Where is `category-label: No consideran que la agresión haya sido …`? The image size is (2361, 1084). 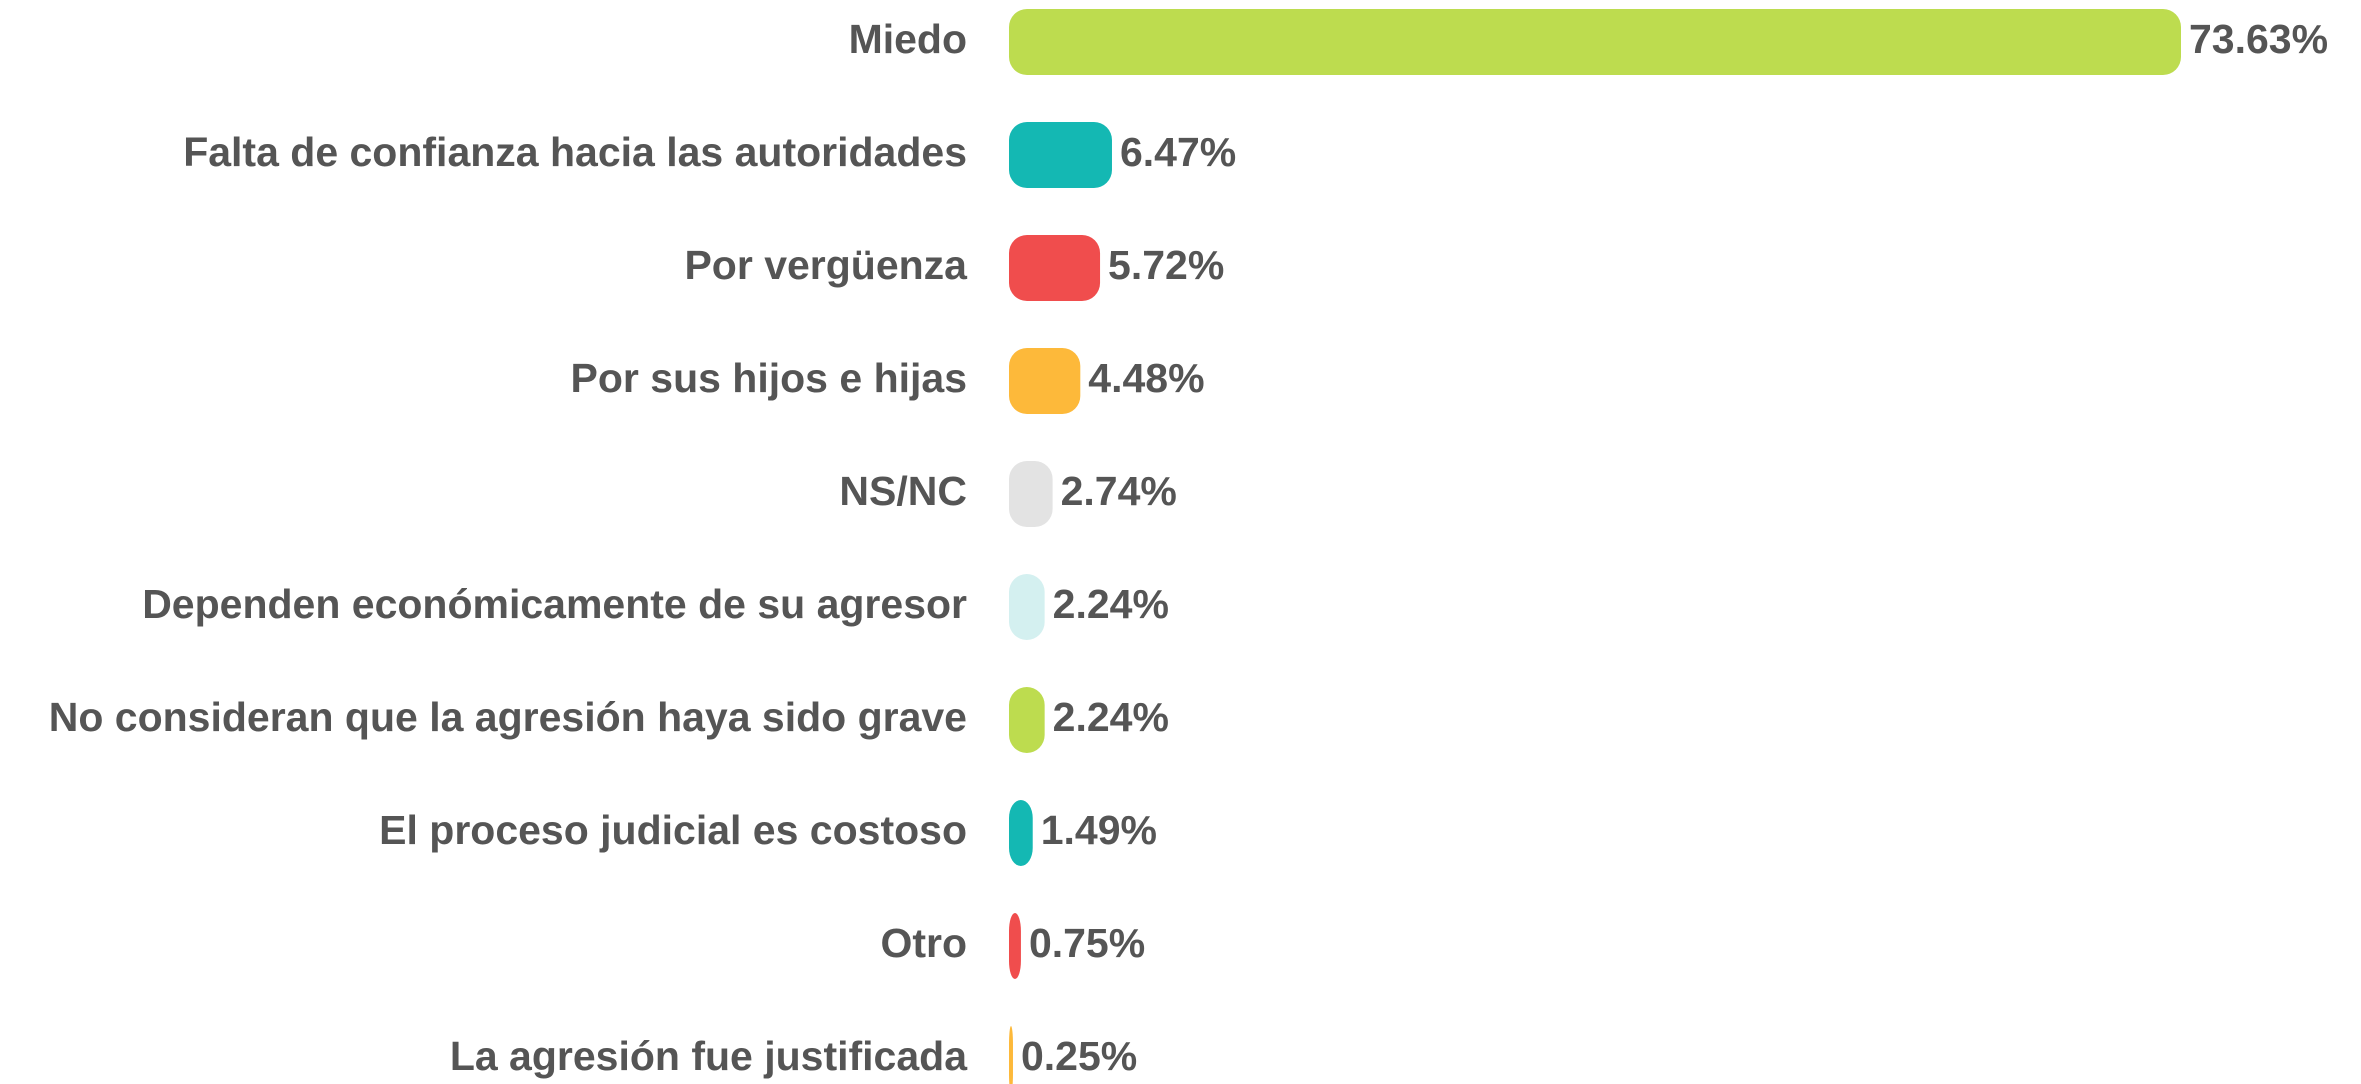 category-label: No consideran que la agresión haya sido … is located at coordinates (508, 717).